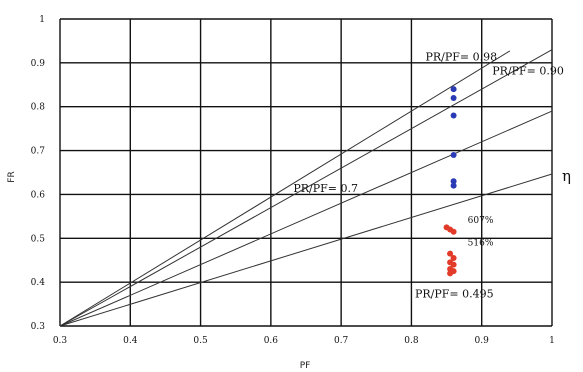 This screenshot has width=583, height=372. What do you see at coordinates (38, 108) in the screenshot?
I see `y-tick-label: 0.8` at bounding box center [38, 108].